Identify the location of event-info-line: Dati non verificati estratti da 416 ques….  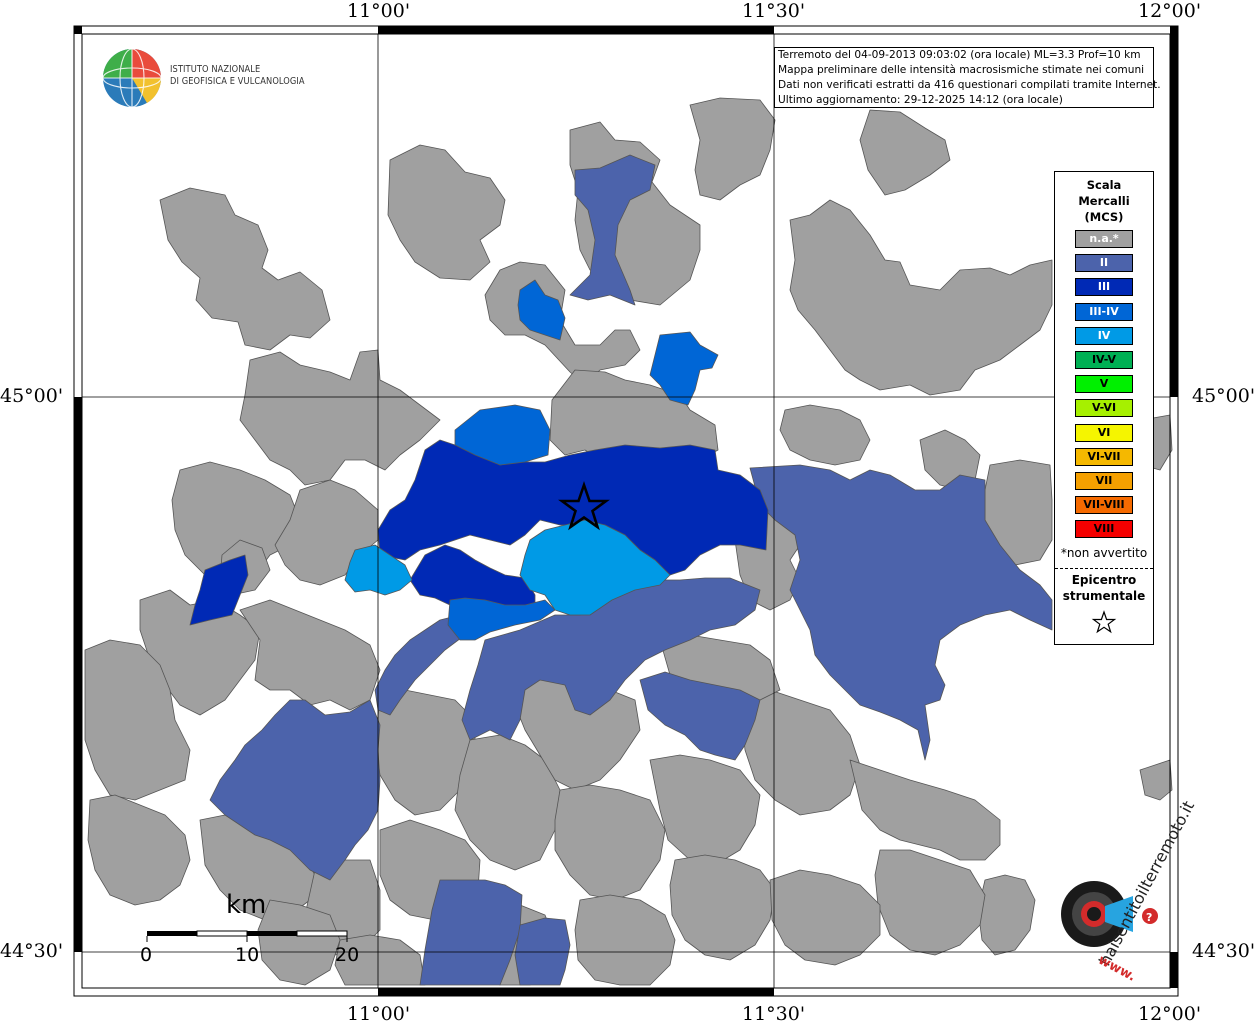
(969, 85).